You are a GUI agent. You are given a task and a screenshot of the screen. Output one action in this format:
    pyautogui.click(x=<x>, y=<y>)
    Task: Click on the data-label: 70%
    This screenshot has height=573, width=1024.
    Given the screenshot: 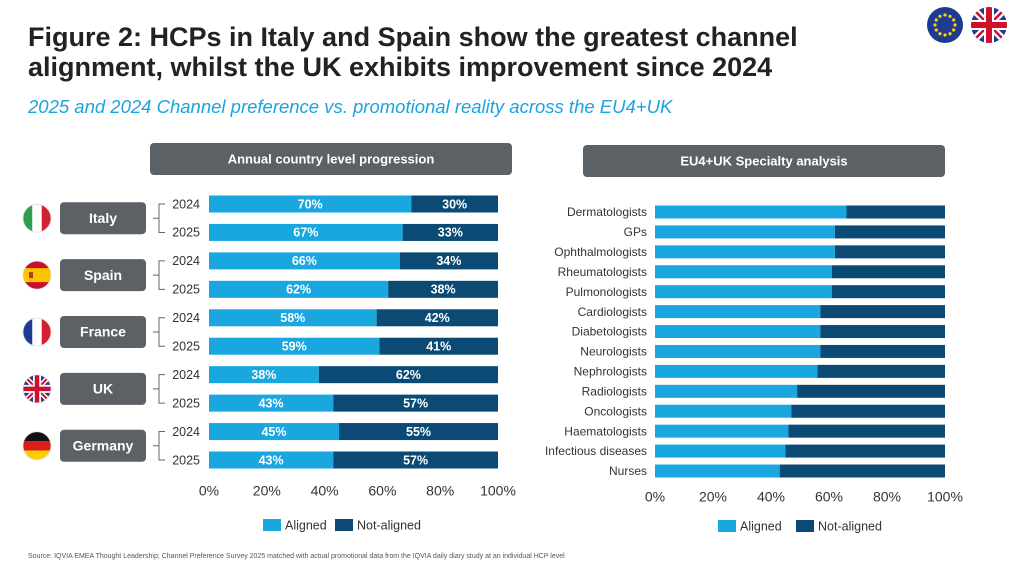 What is the action you would take?
    pyautogui.click(x=310, y=204)
    